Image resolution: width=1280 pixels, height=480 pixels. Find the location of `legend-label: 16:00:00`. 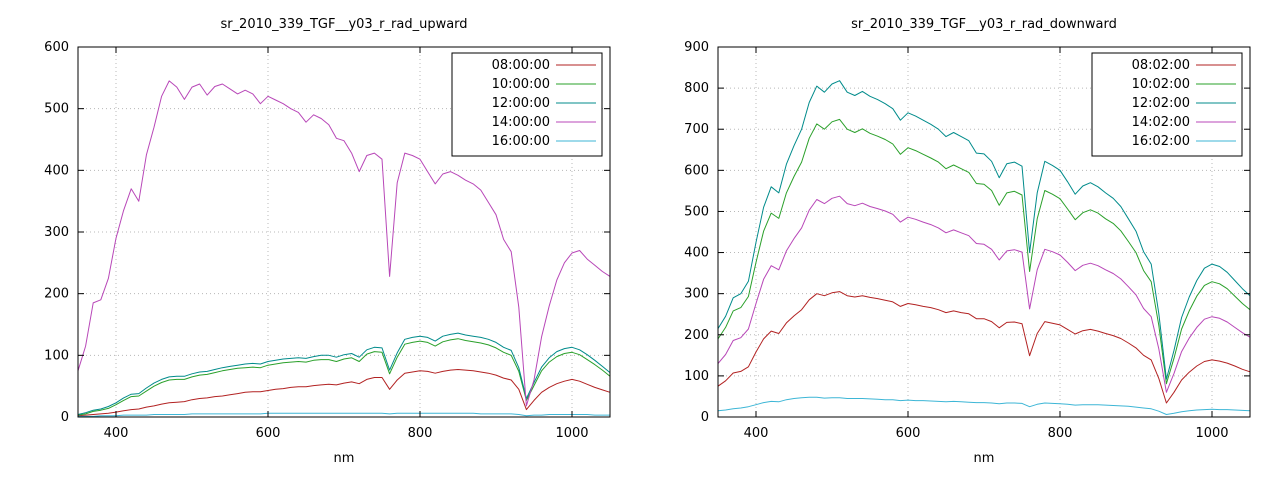

legend-label: 16:00:00 is located at coordinates (521, 141).